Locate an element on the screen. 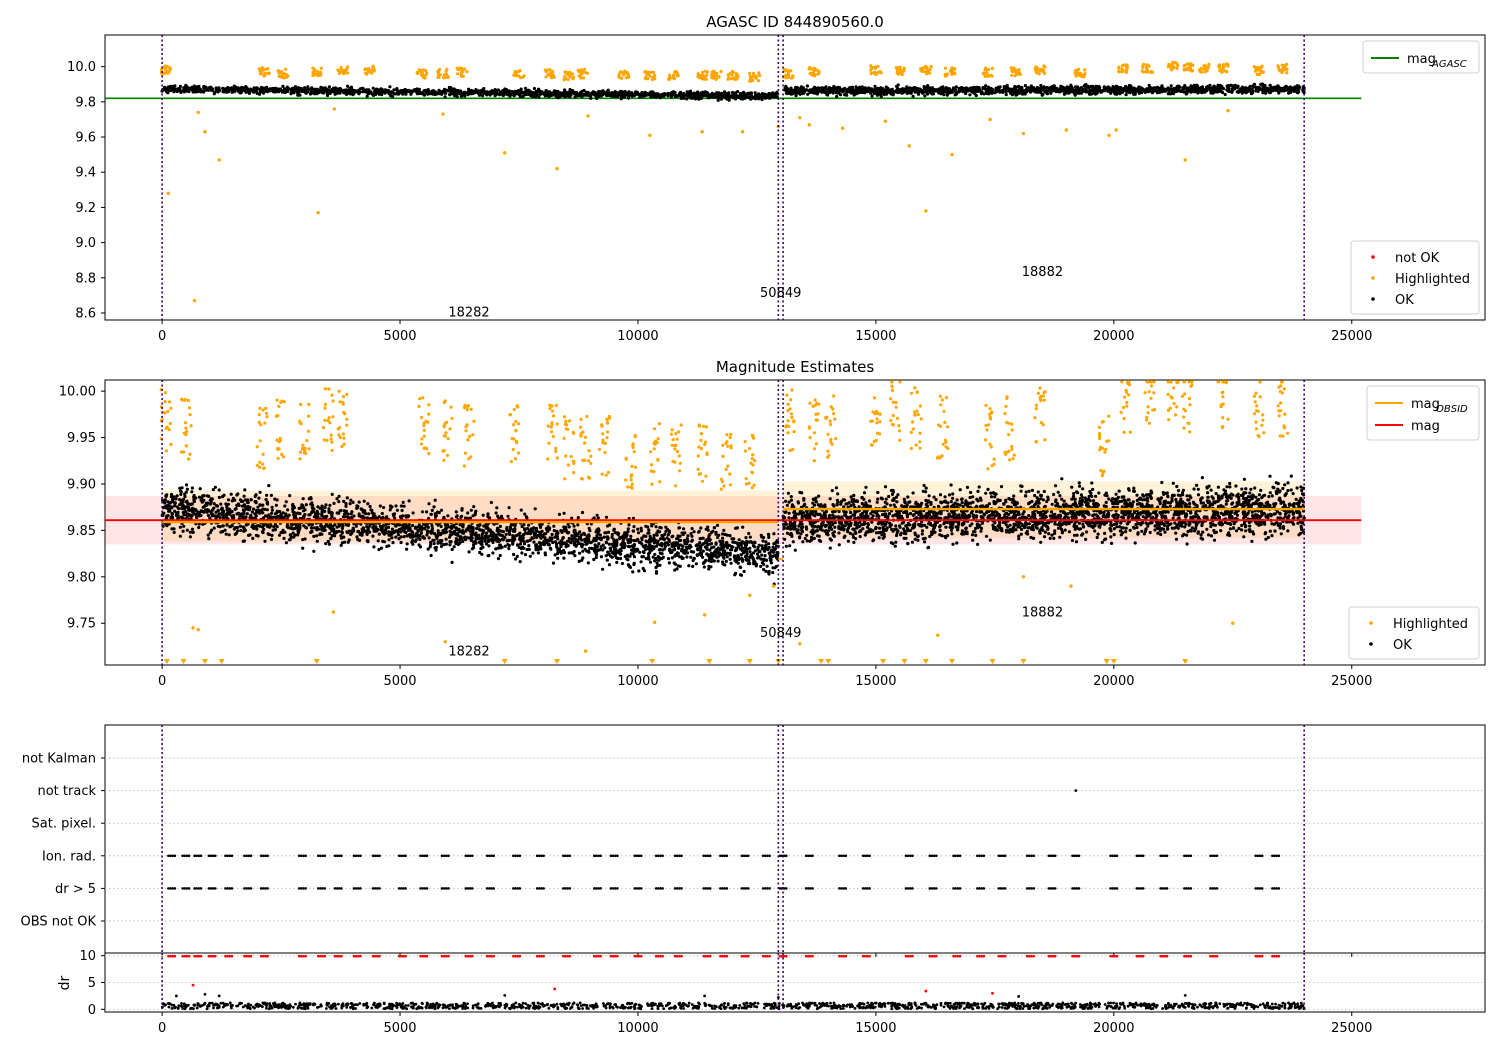  obsid-label: 50849 is located at coordinates (780, 293).